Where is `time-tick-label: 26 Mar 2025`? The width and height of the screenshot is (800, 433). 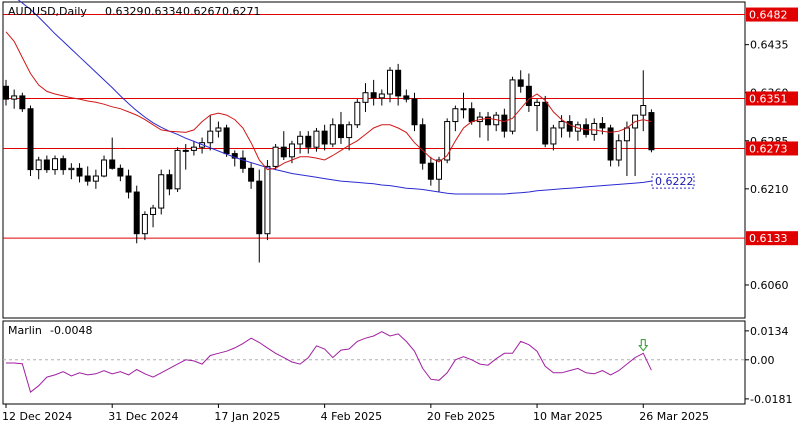
time-tick-label: 26 Mar 2025 is located at coordinates (674, 416).